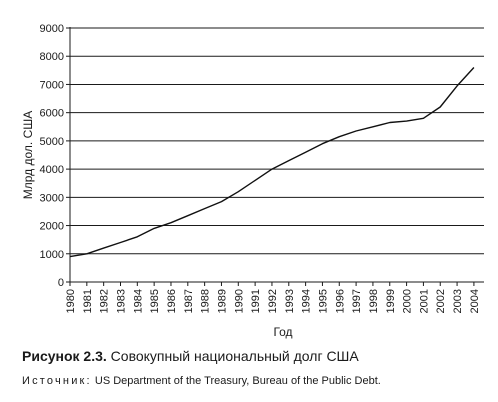  I want to click on y-axis-title: Млрд дол. США, so click(28, 155).